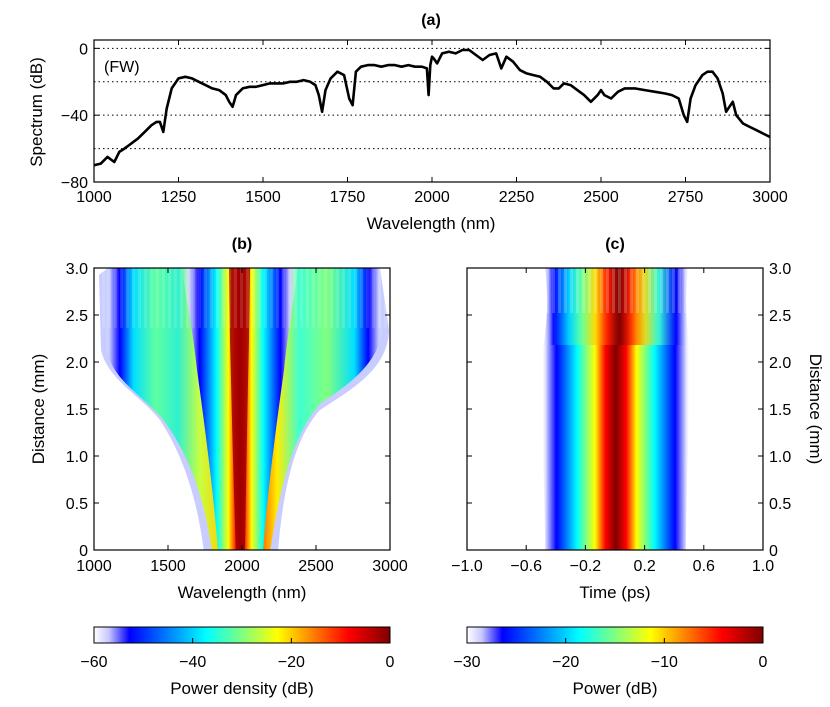 This screenshot has height=707, width=830. Describe the element at coordinates (526, 566) in the screenshot. I see `x-tick-label: −0.6` at that location.